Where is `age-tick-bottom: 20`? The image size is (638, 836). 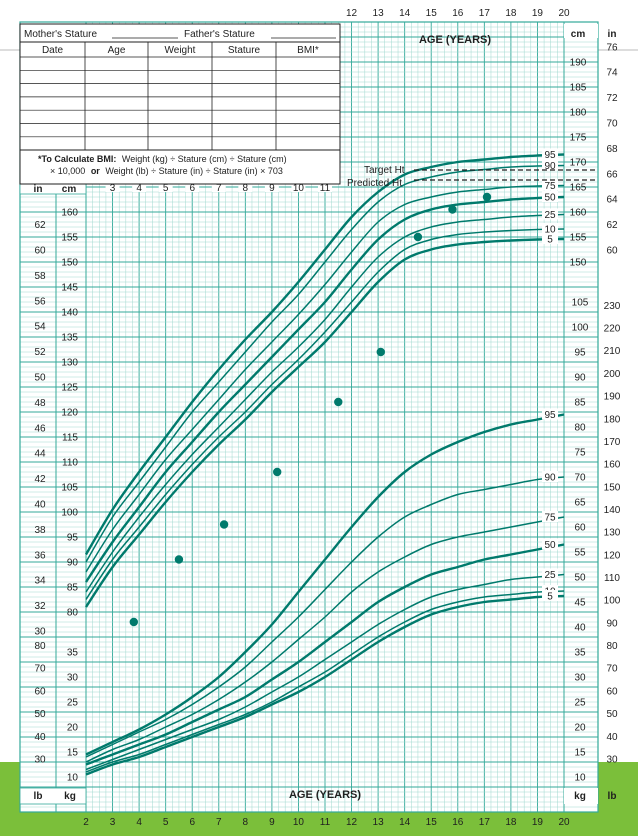
age-tick-bottom: 20 is located at coordinates (564, 822).